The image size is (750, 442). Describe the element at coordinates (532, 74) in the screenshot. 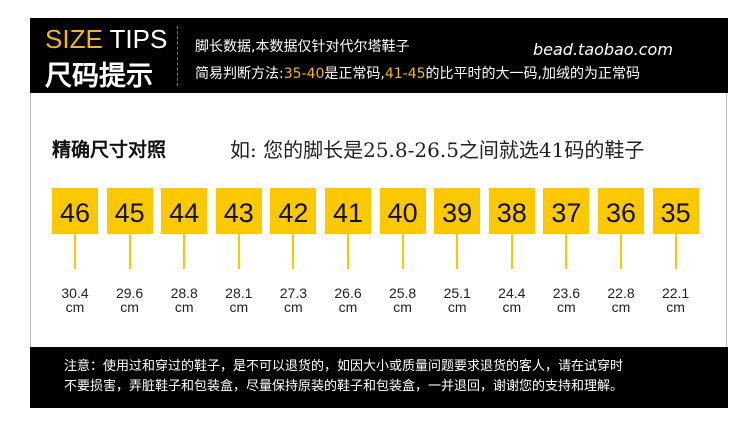

I see `note-text: 的比平时的大一码,加绒的为正常码` at that location.